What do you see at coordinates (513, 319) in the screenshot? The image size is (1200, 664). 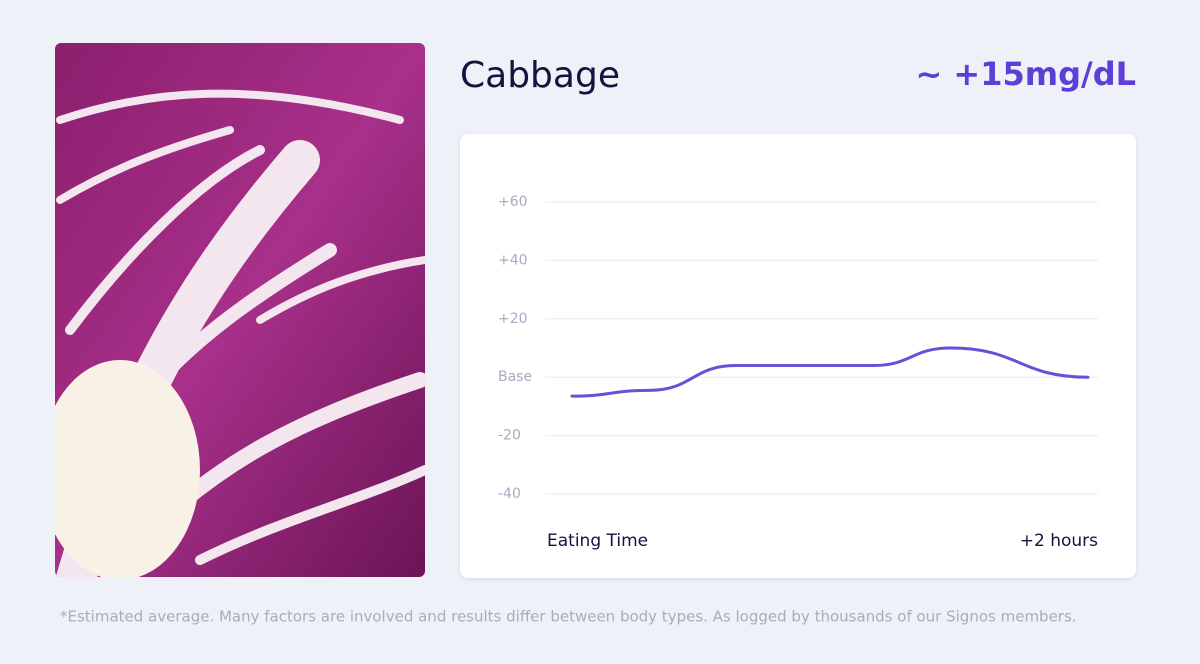 I see `y-tick-label: +20` at bounding box center [513, 319].